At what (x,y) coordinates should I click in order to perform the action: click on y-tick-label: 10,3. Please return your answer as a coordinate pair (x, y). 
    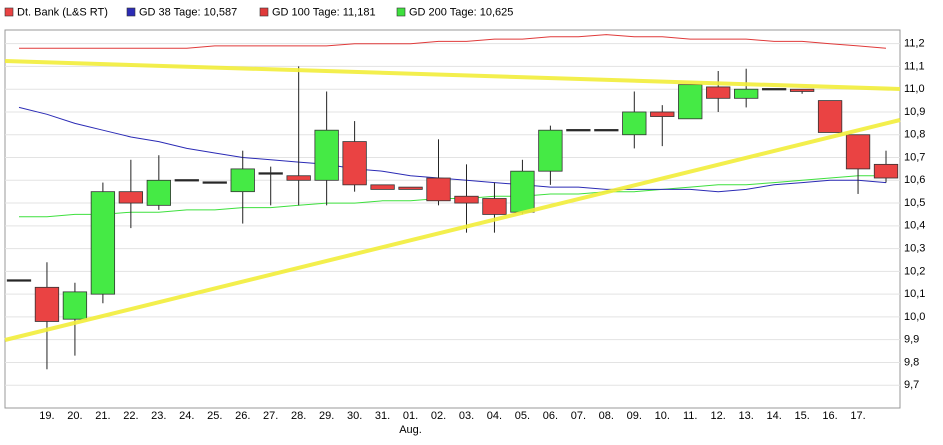
    Looking at the image, I should click on (914, 249).